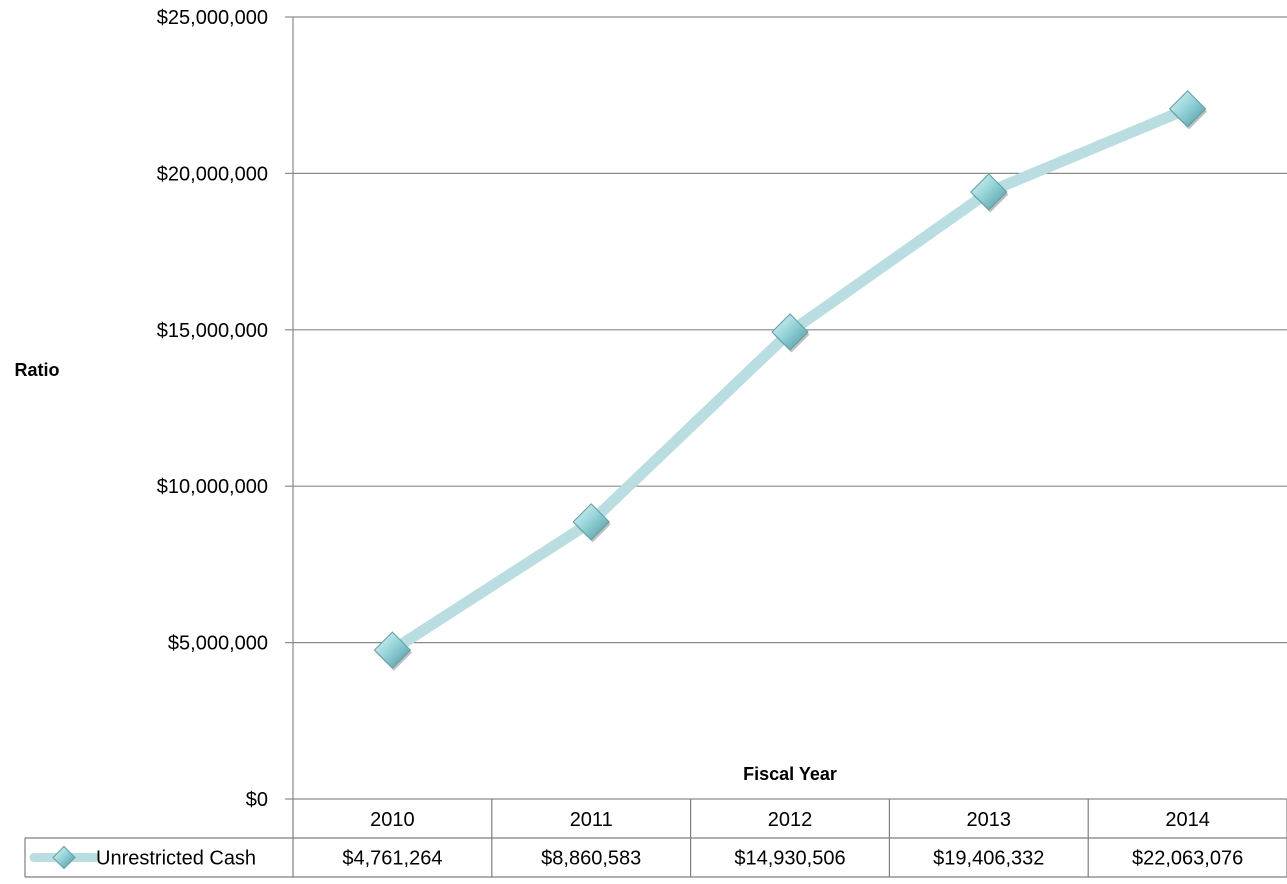  Describe the element at coordinates (212, 18) in the screenshot. I see `y-tick-label: $25,000,000` at that location.